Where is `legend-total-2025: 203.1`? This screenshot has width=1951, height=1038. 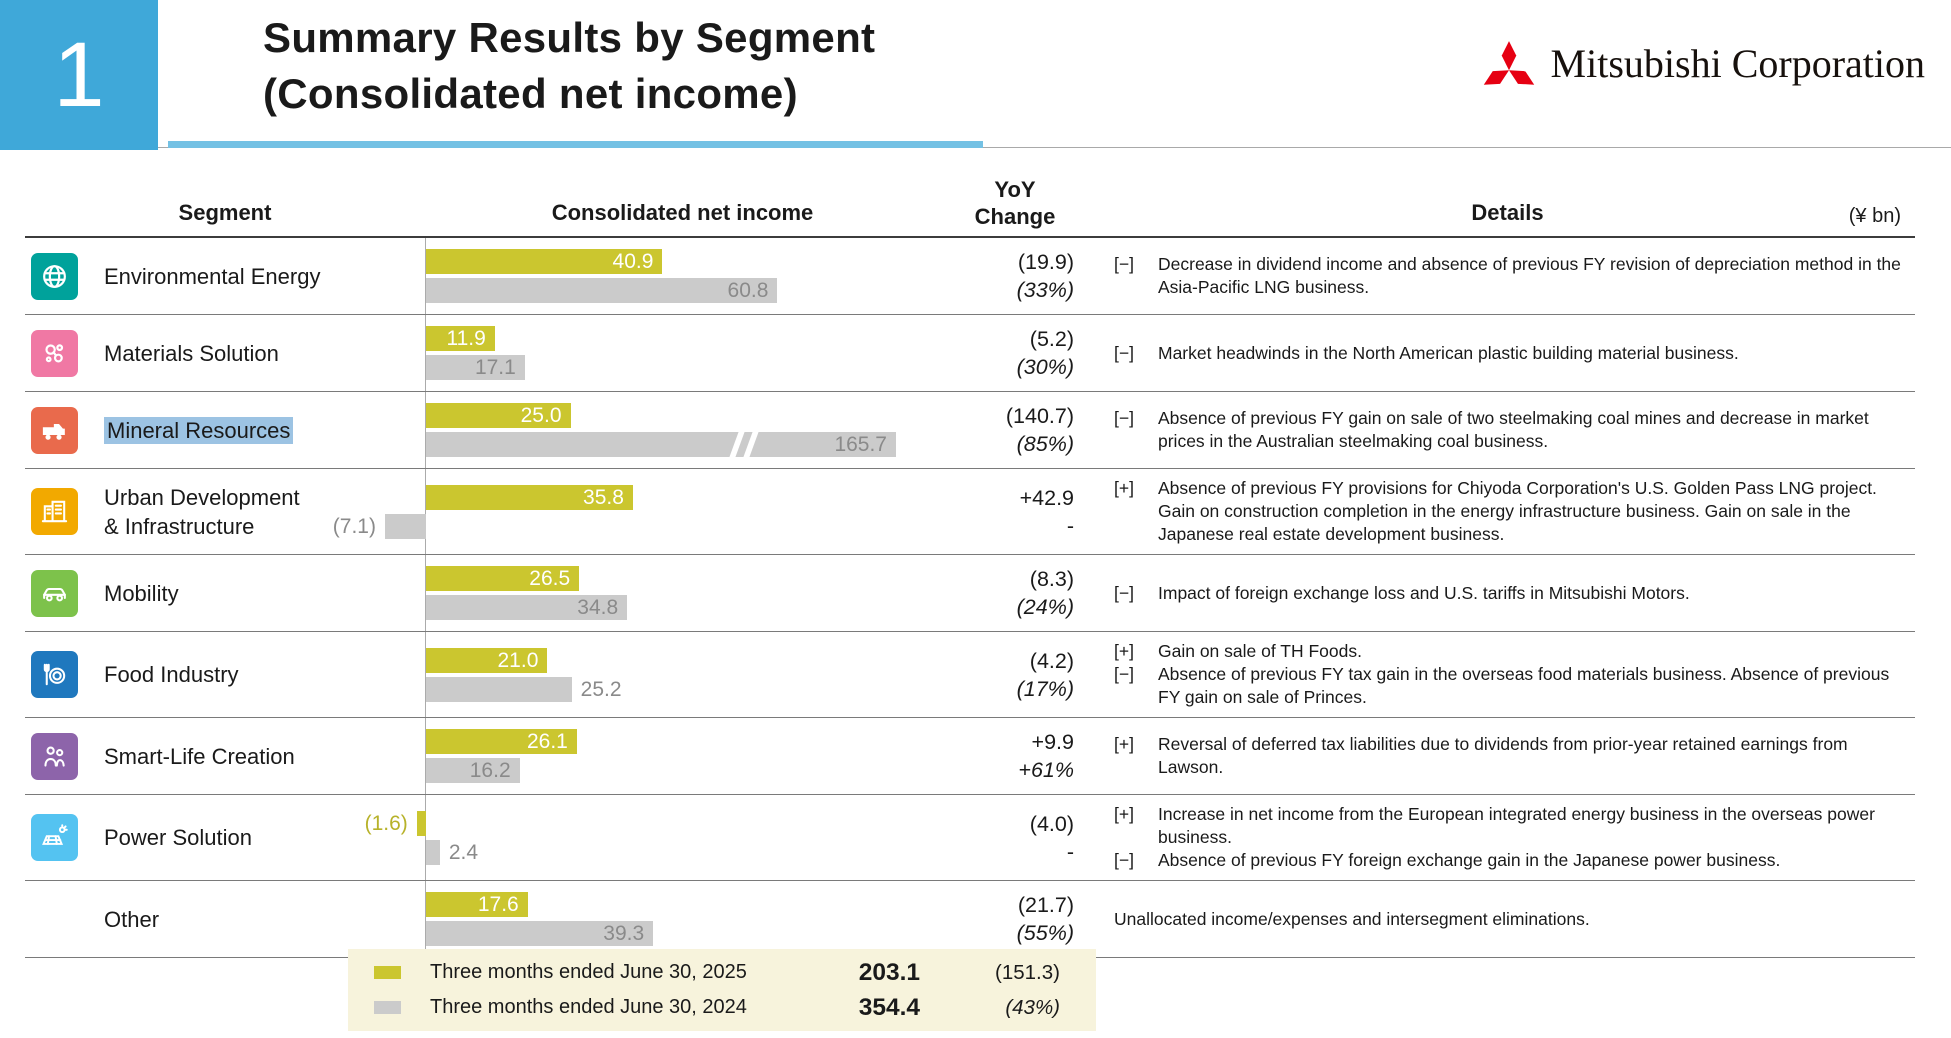
legend-total-2025: 203.1 is located at coordinates (889, 972).